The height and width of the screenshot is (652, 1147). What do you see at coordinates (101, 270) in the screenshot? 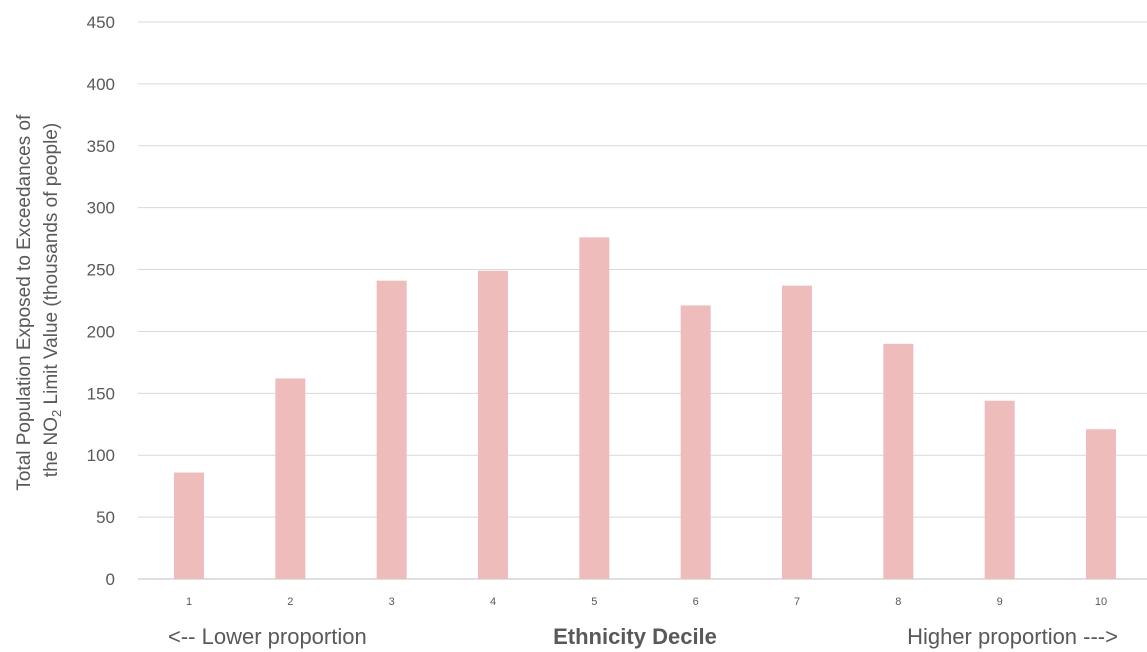
I see `y-tick-label: 250` at bounding box center [101, 270].